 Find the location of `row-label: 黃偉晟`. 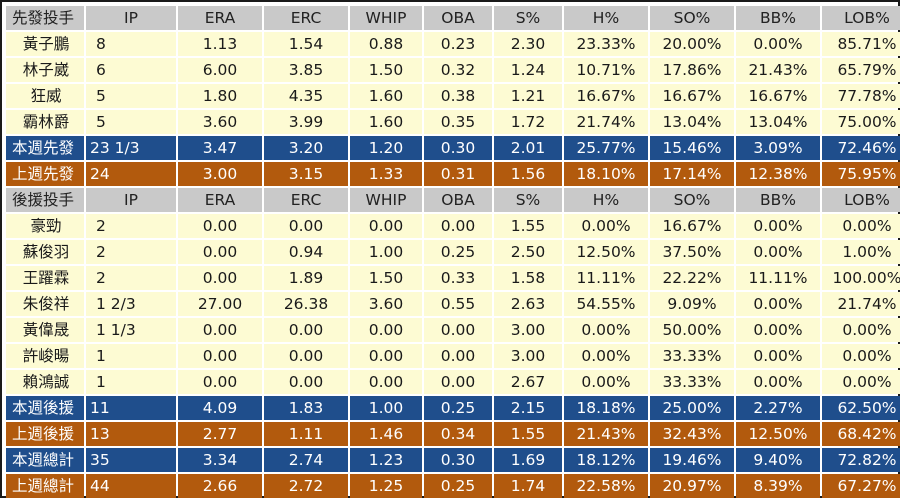

row-label: 黃偉晟 is located at coordinates (45, 330).